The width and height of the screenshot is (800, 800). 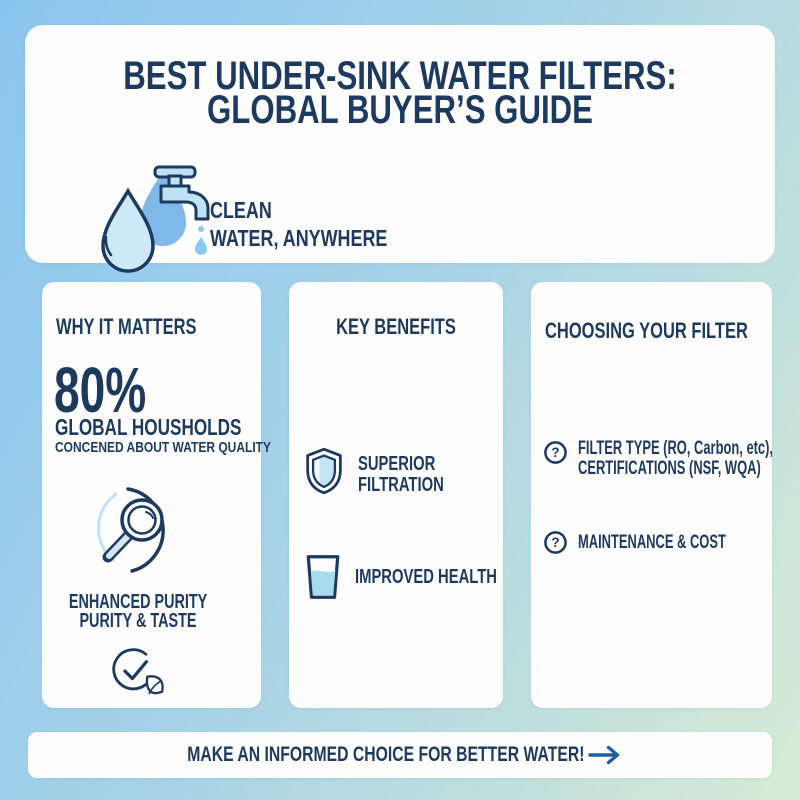 I want to click on benefit-label-filtration: SUPERIOR FILTRATION, so click(x=401, y=475).